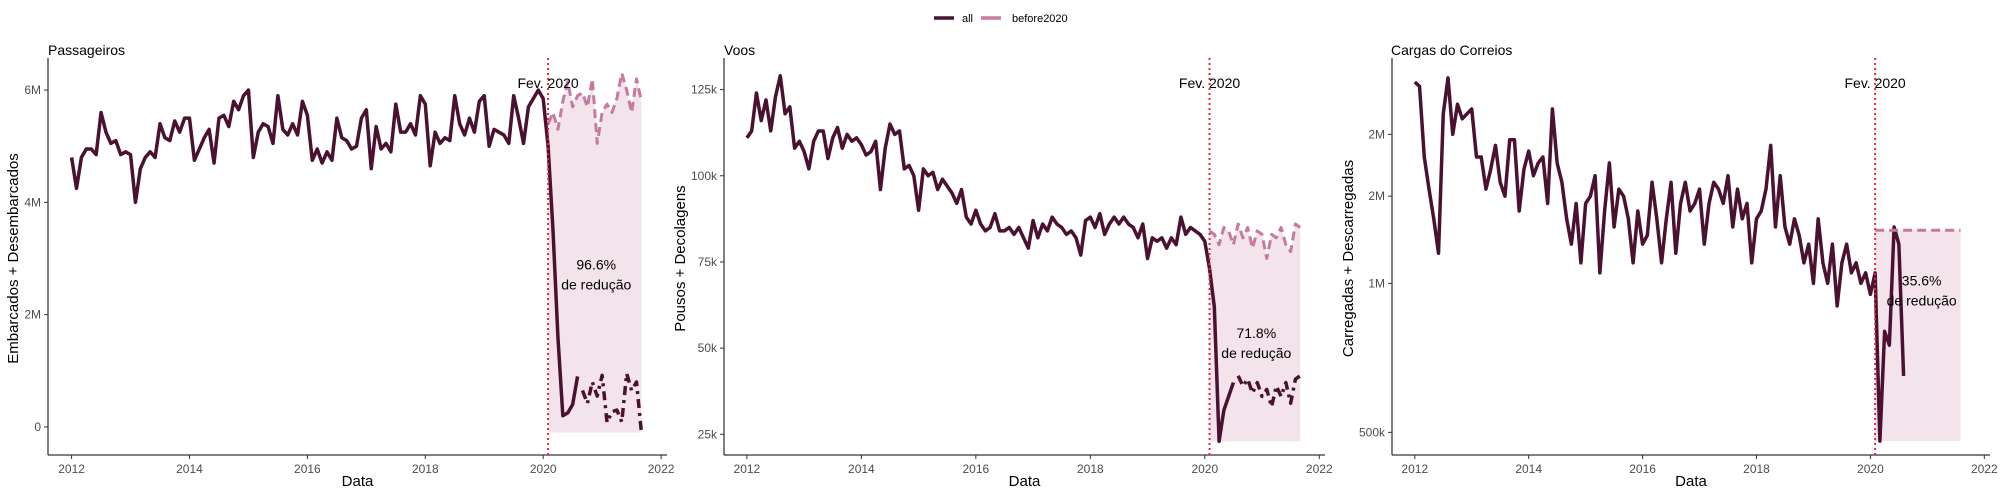  Describe the element at coordinates (708, 348) in the screenshot. I see `y-tick-label: 50k` at that location.